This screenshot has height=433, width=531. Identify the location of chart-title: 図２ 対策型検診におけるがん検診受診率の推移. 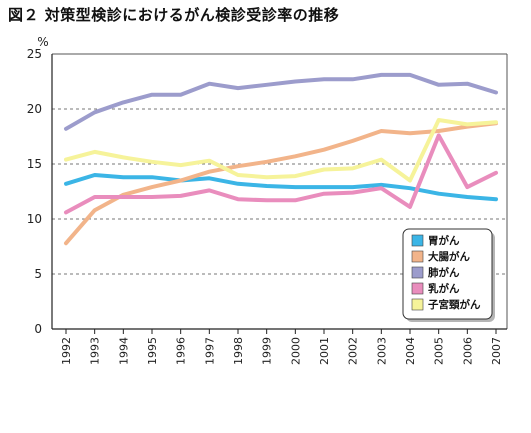
(174, 15).